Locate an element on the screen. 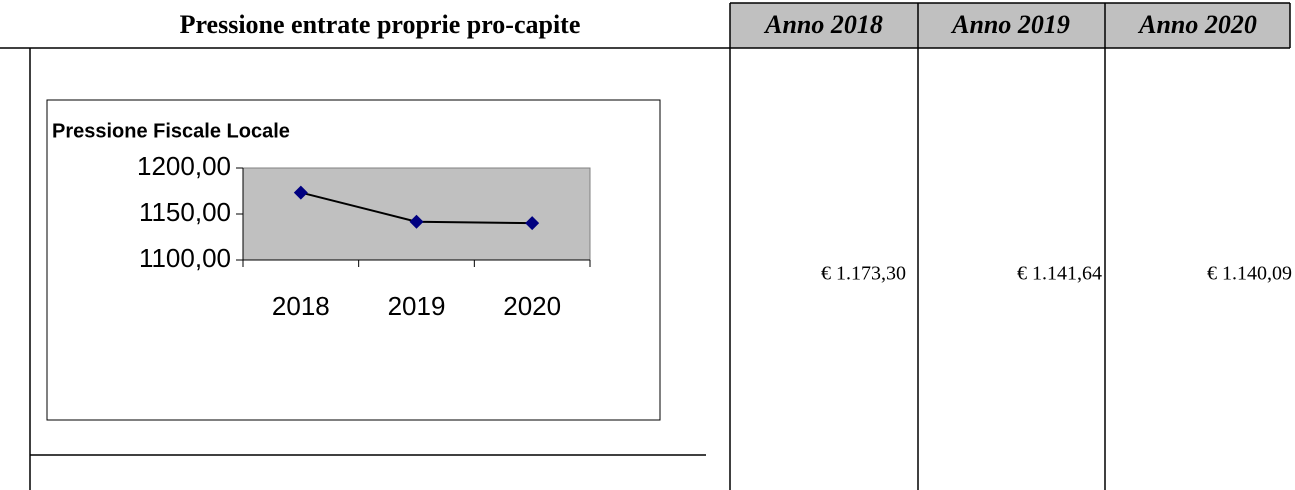  header-shade is located at coordinates (1010, 25).